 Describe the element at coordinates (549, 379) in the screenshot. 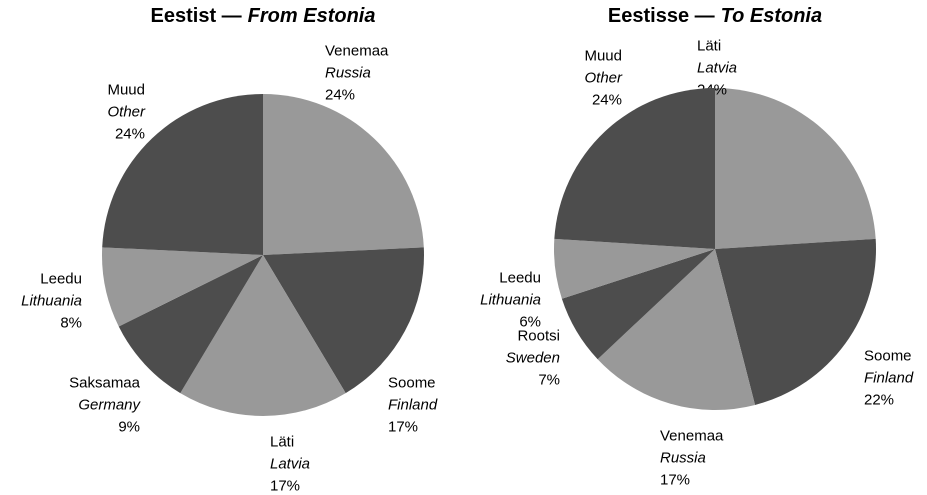

I see `value-label: 7%` at that location.